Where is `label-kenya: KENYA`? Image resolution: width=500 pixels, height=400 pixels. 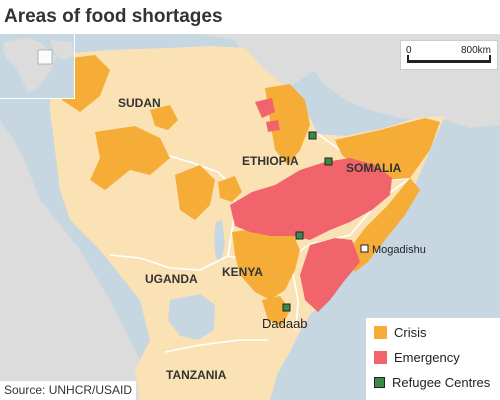 label-kenya: KENYA is located at coordinates (242, 272).